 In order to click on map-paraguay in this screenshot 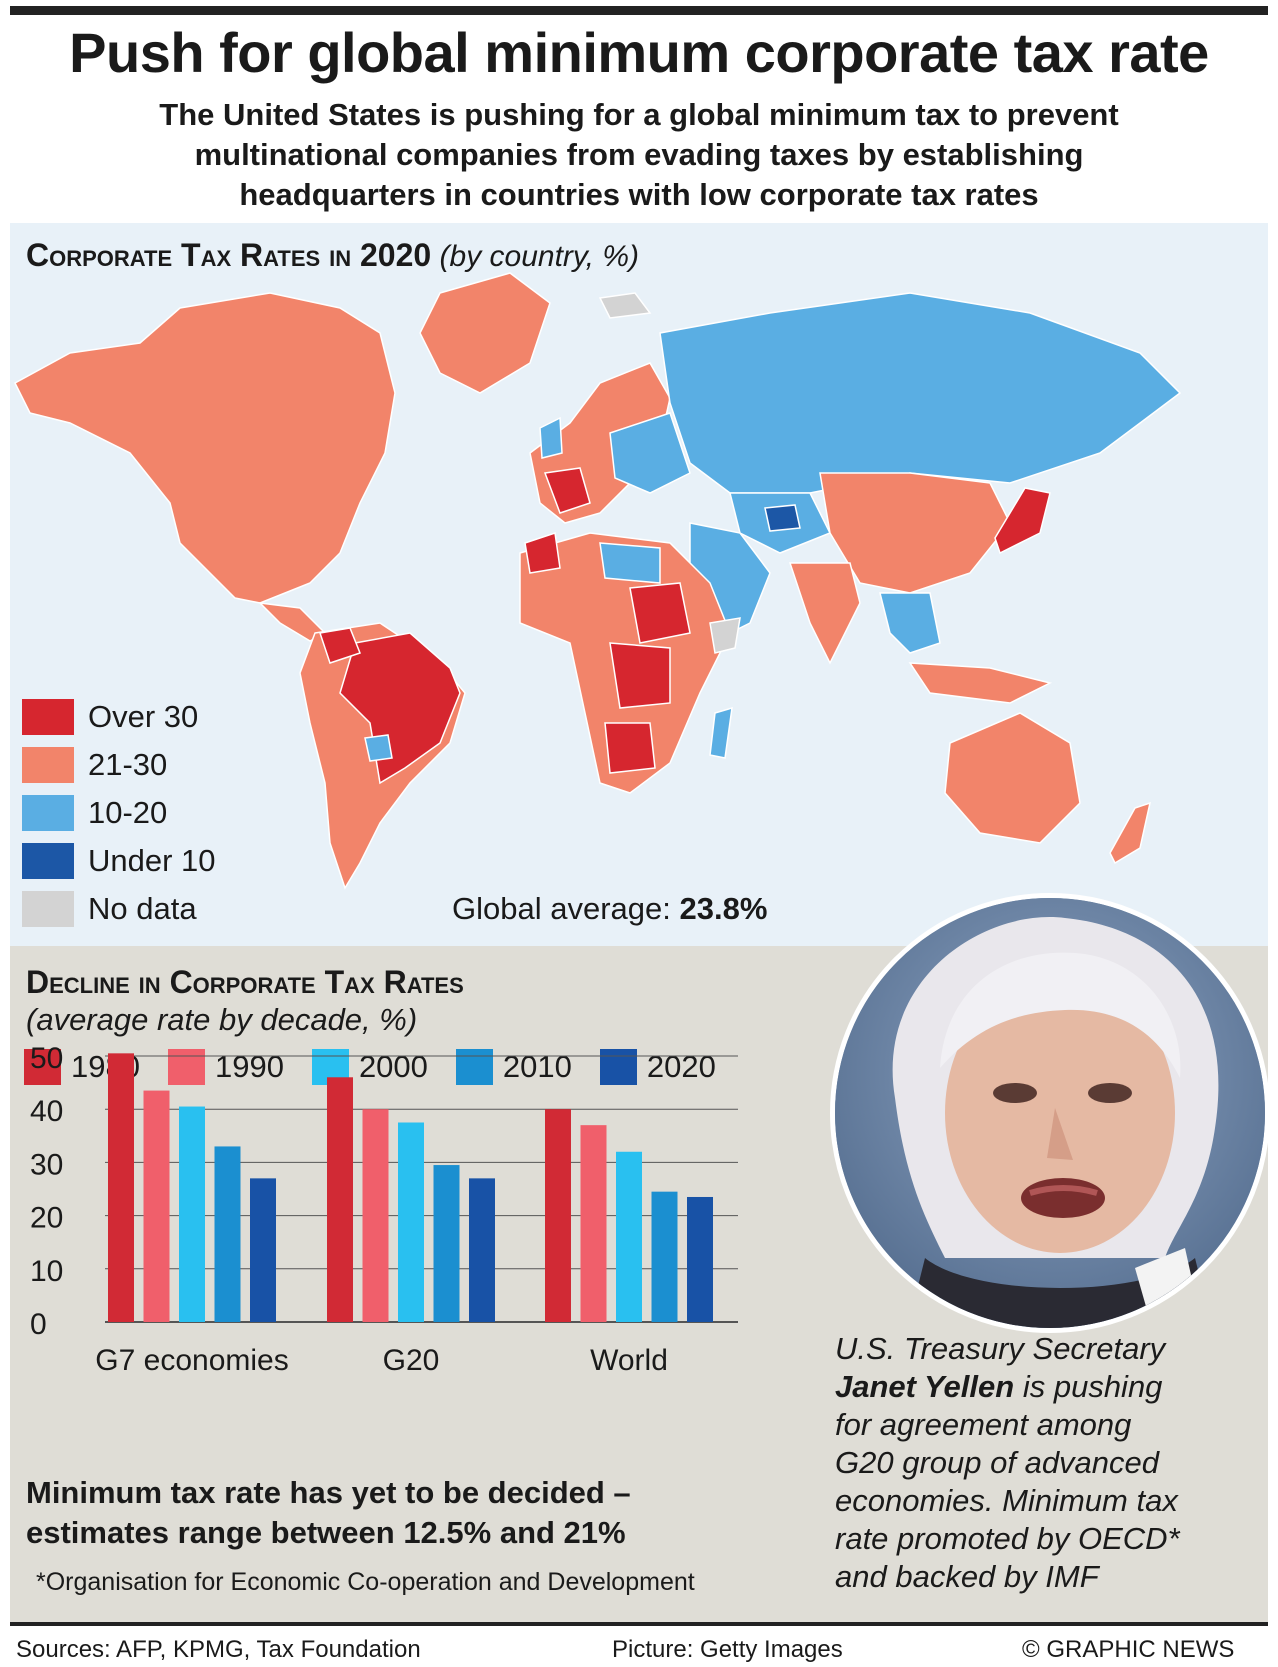, I will do `click(378, 748)`.